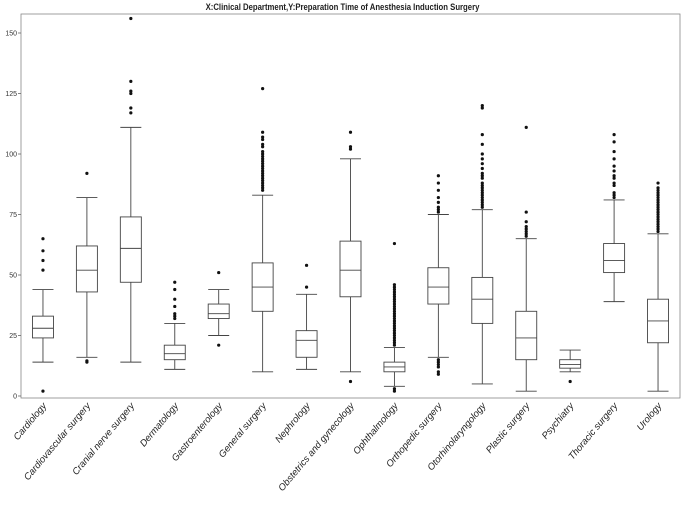  Describe the element at coordinates (11, 155) in the screenshot. I see `y-tick-label-100: 100` at that location.